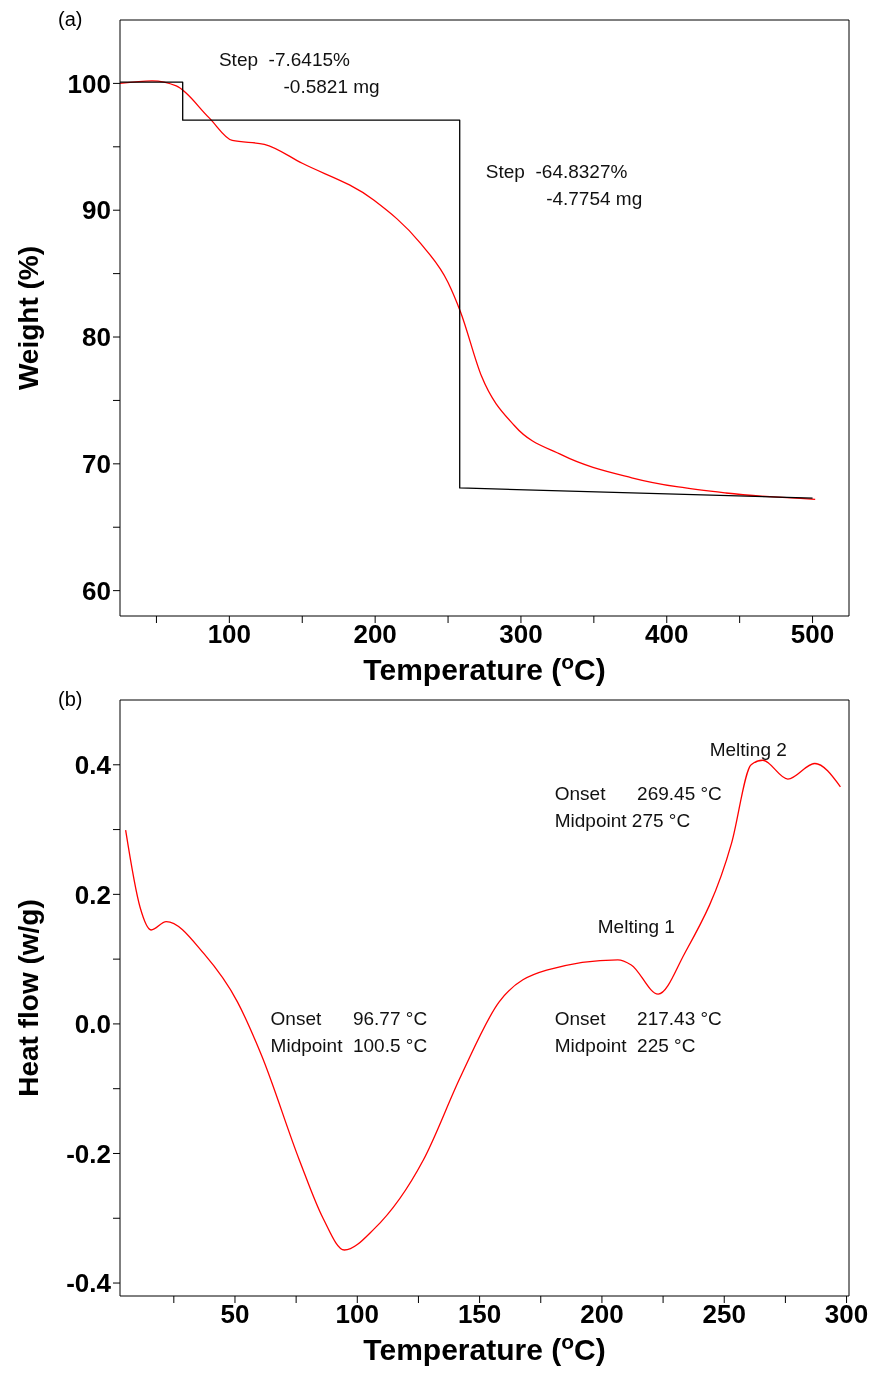  What do you see at coordinates (284, 59) in the screenshot?
I see `annotation: Step -7.6415%` at bounding box center [284, 59].